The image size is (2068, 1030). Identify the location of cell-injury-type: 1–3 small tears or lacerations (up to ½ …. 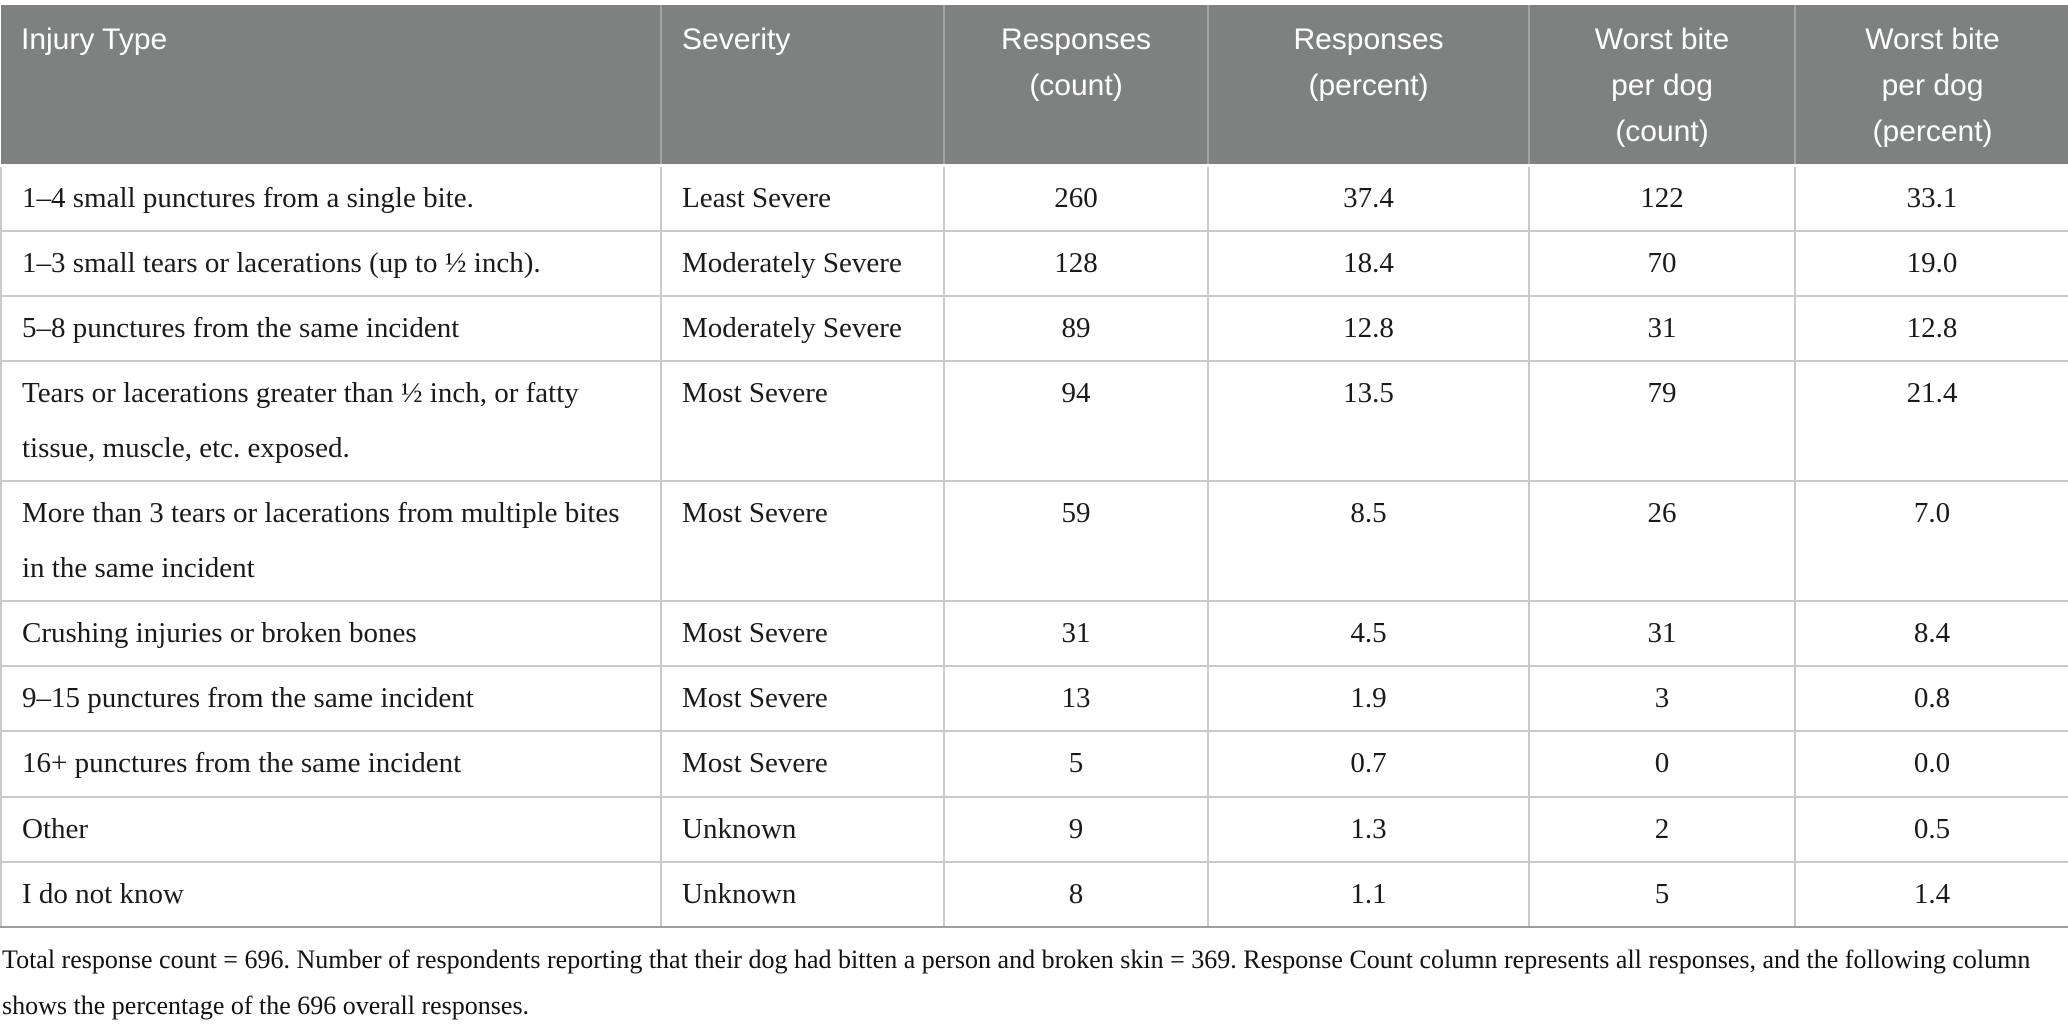
(331, 263).